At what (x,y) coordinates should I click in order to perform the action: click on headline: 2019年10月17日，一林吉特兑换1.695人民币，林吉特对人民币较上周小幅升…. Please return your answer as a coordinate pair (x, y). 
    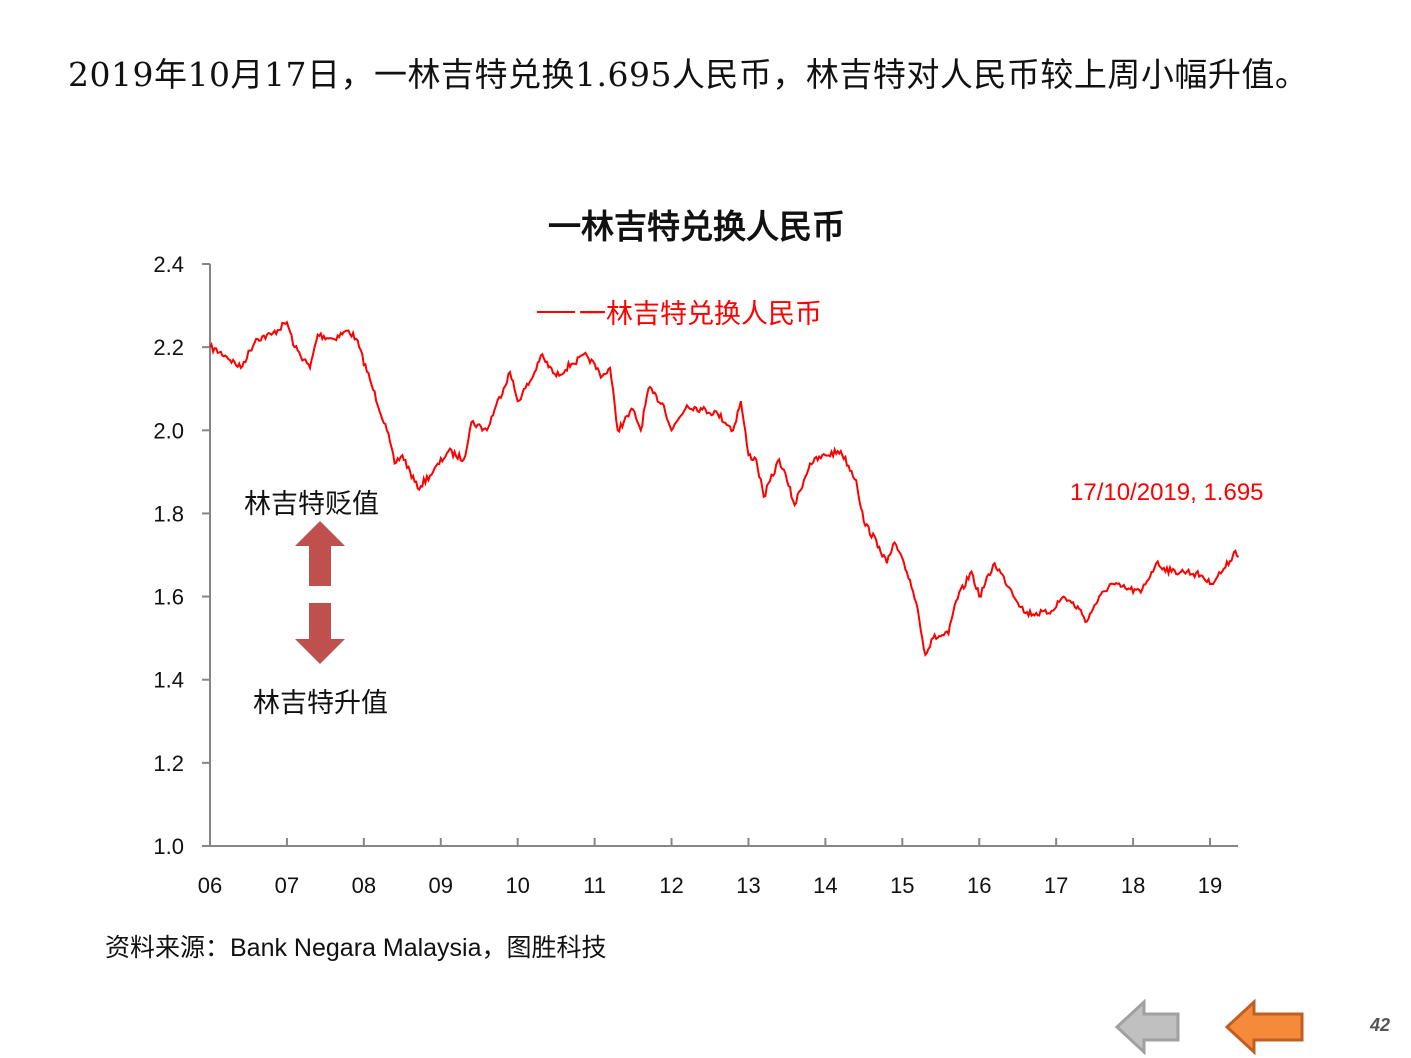
    Looking at the image, I should click on (688, 74).